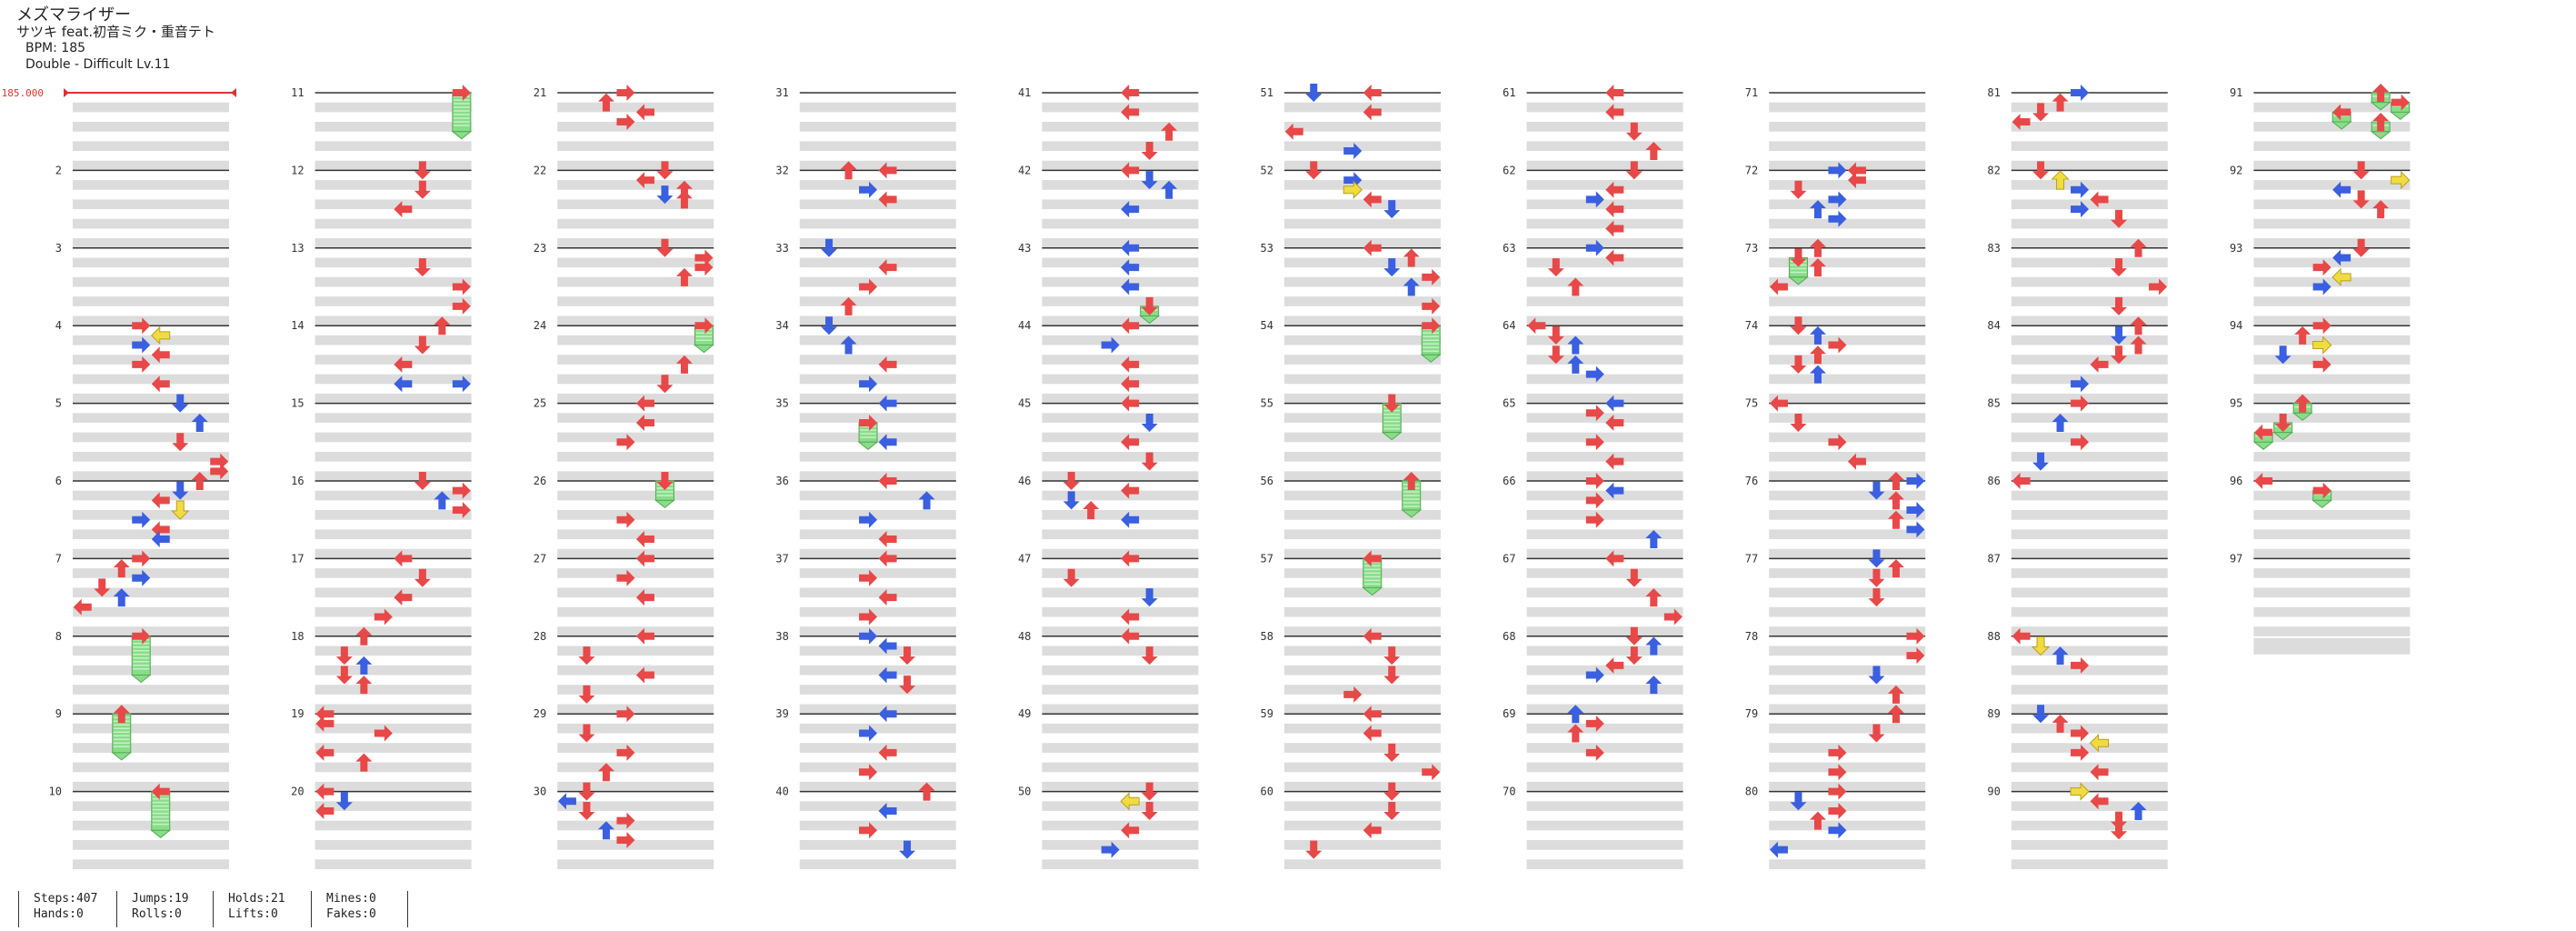 The image size is (2576, 931). I want to click on bpm-value: 185.000, so click(23, 93).